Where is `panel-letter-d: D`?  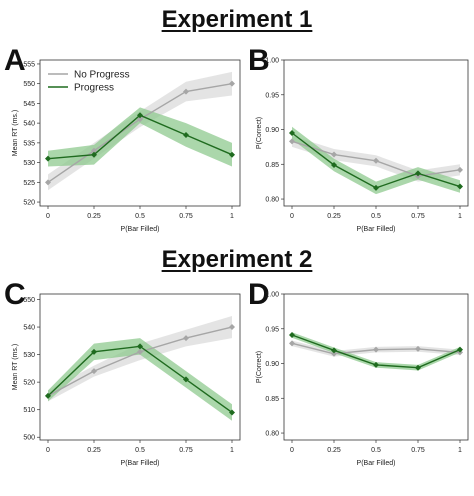
panel-letter-d: D is located at coordinates (259, 294).